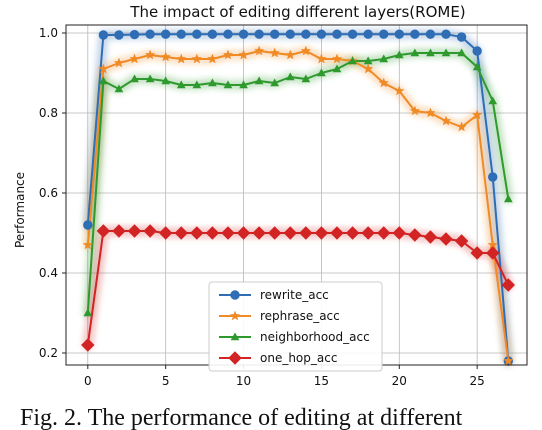  What do you see at coordinates (48, 353) in the screenshot?
I see `y-tick-label: 0.2` at bounding box center [48, 353].